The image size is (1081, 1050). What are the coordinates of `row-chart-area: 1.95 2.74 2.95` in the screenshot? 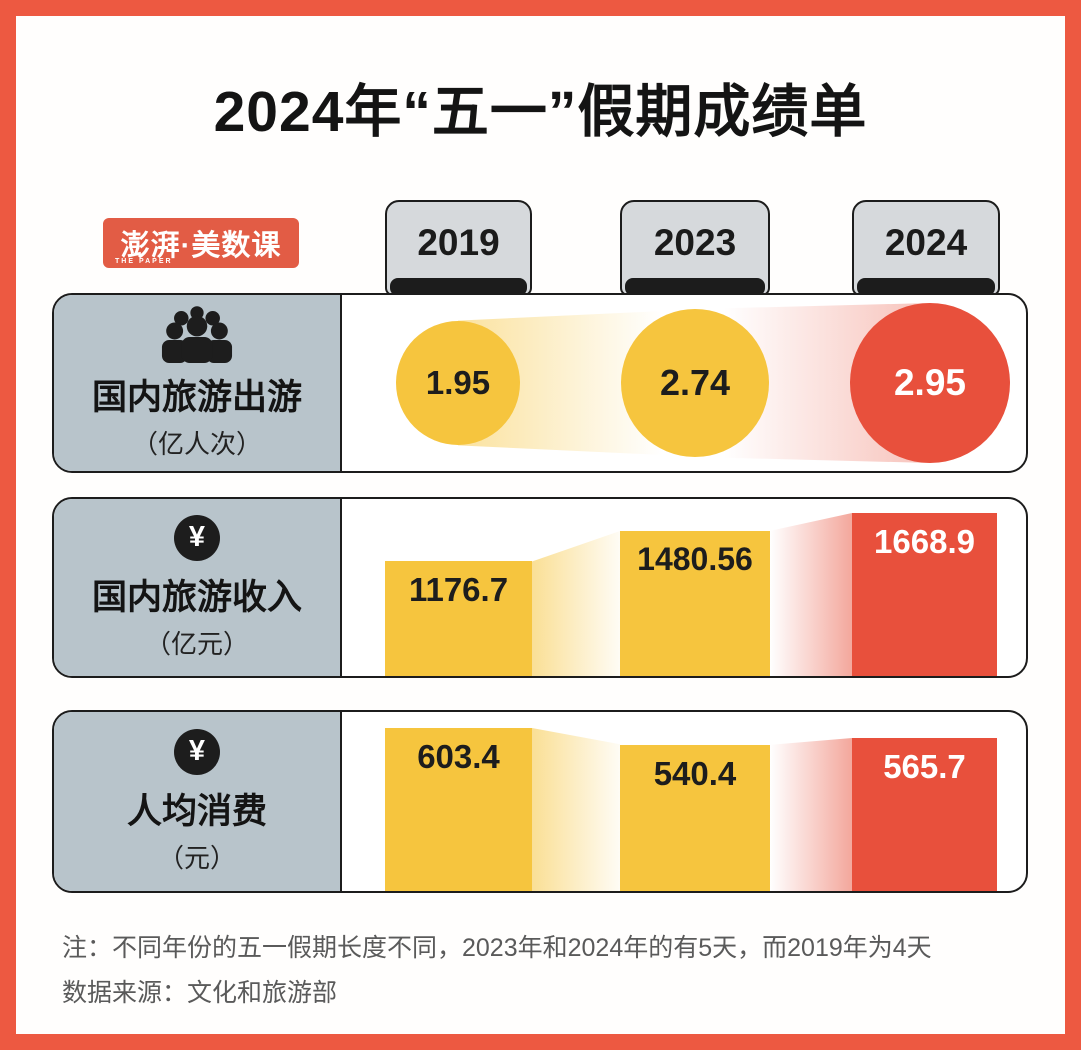 It's located at (684, 383).